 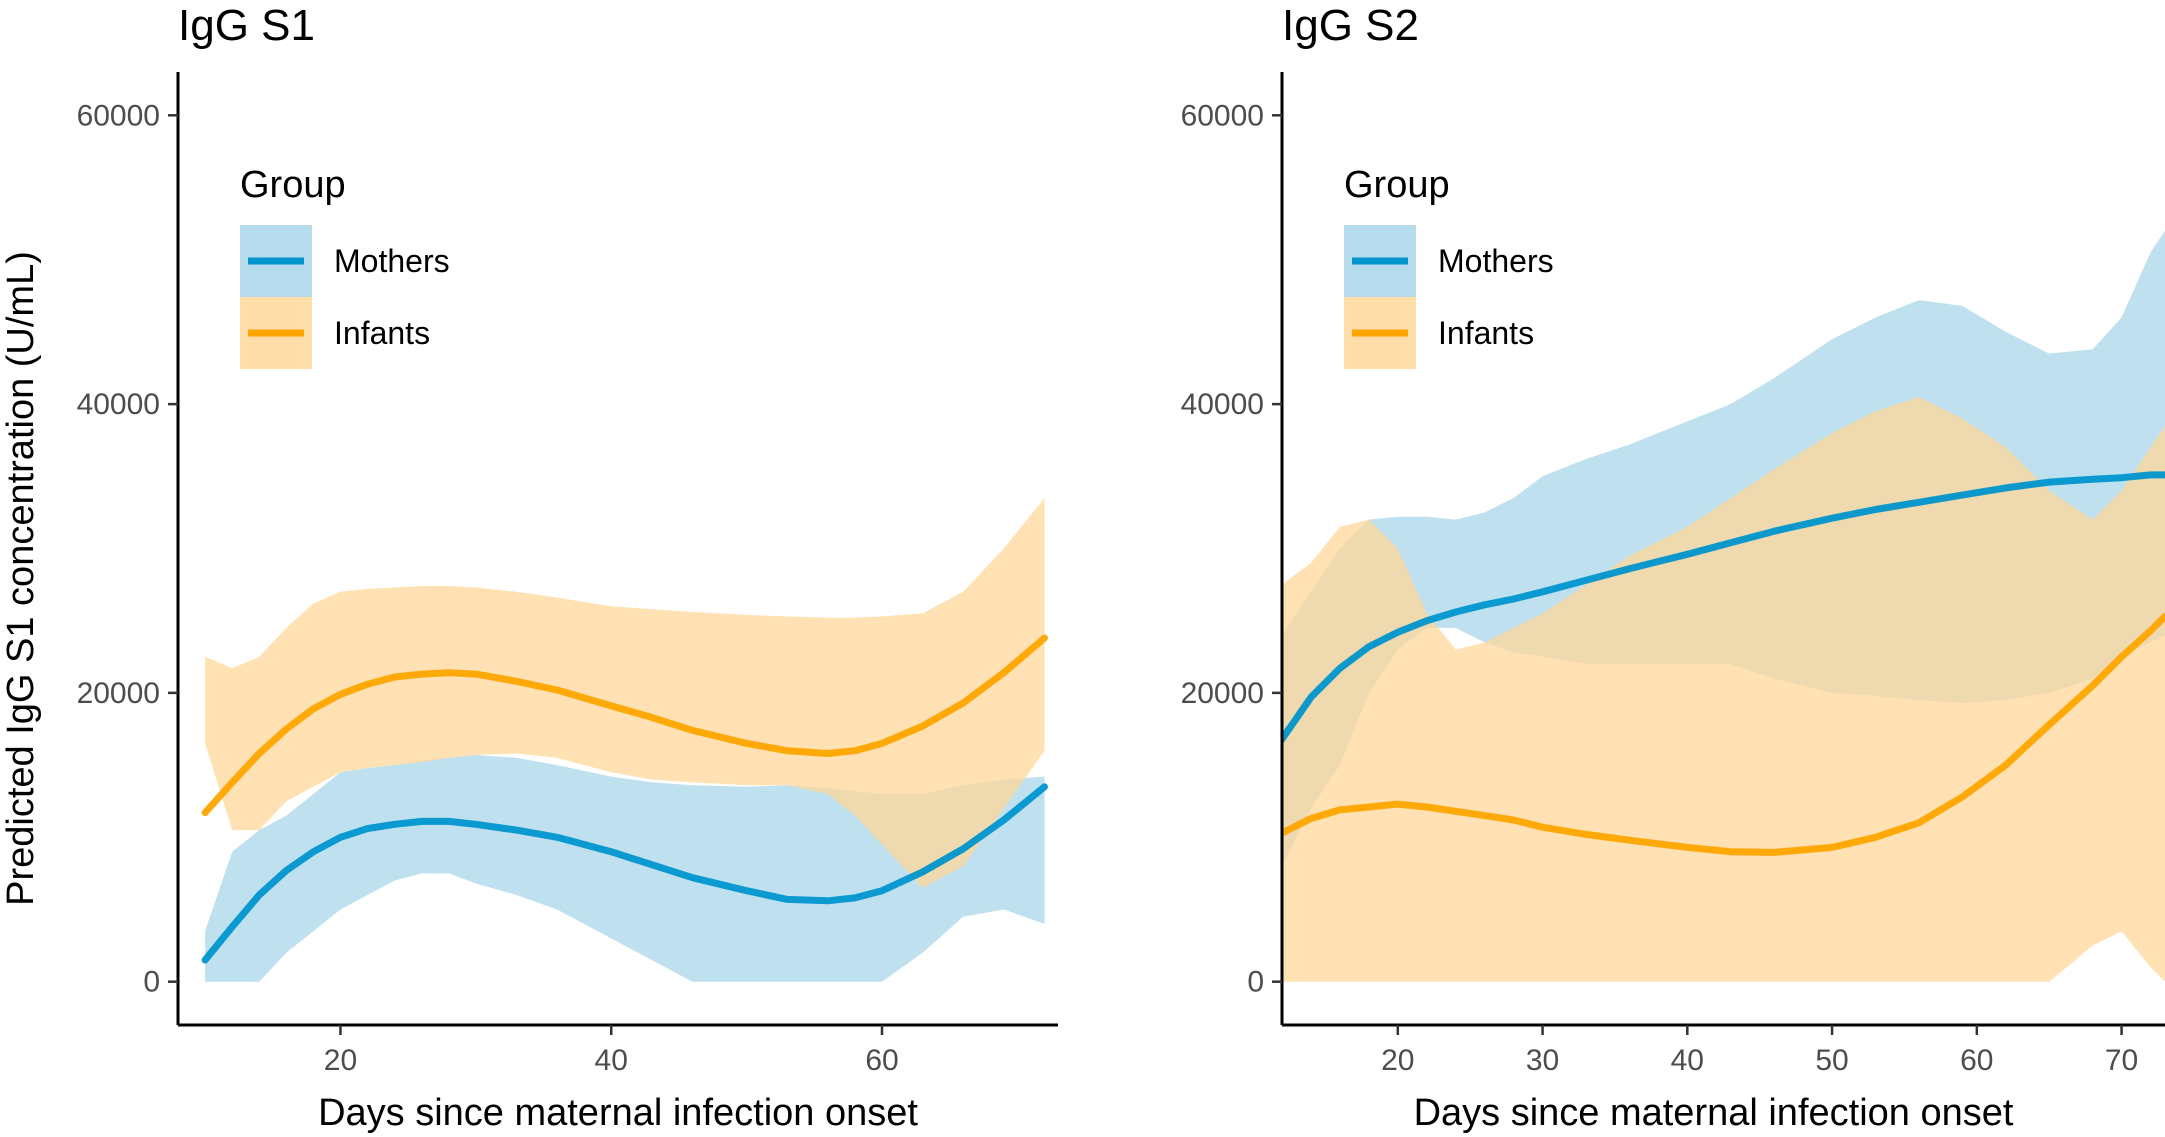 I want to click on panel-title: IgG S2, so click(x=1350, y=25).